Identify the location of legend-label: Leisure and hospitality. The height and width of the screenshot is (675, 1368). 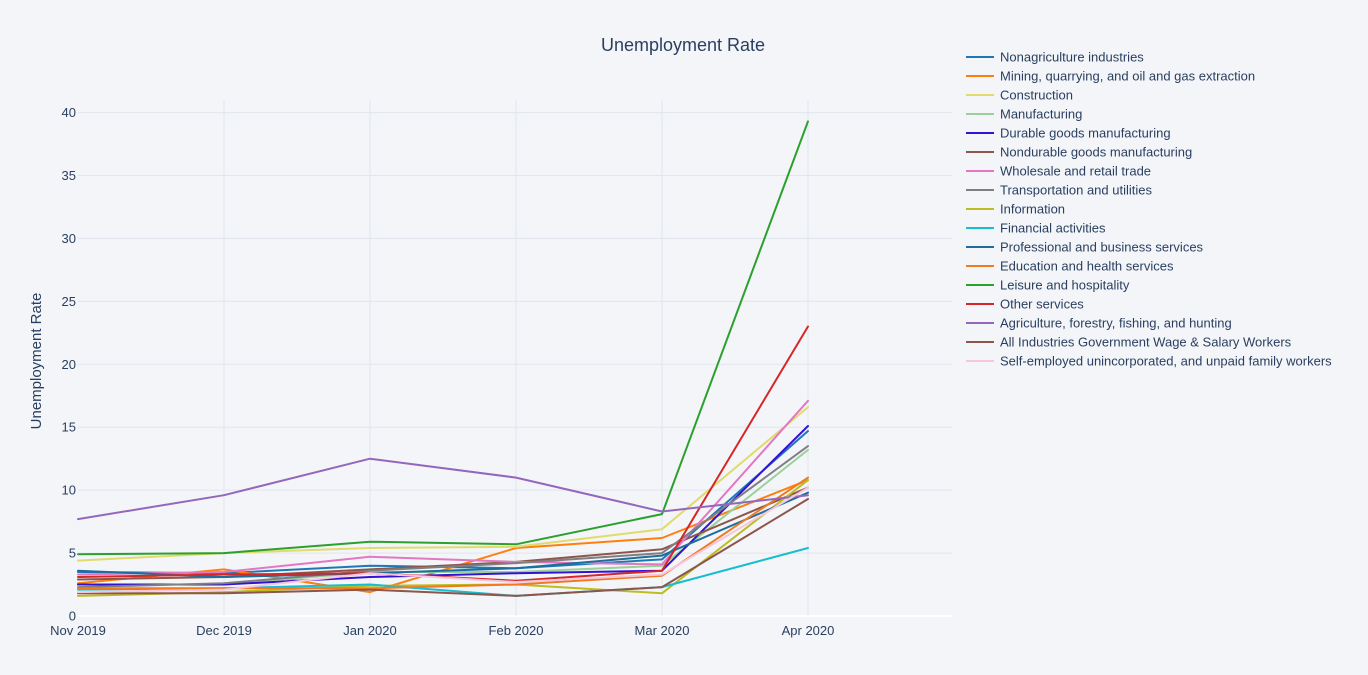
(1065, 285).